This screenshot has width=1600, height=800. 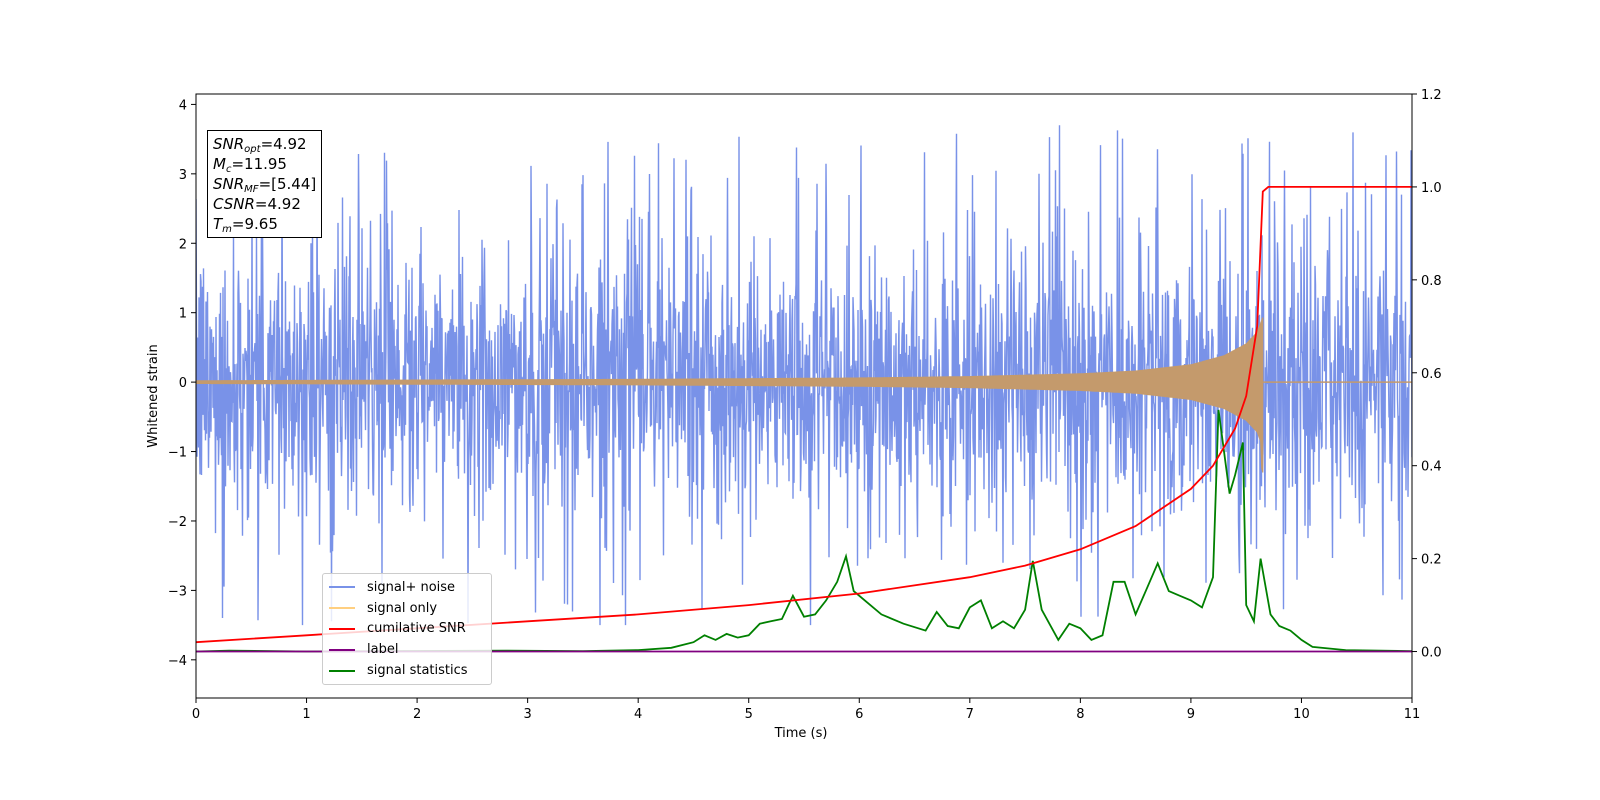 What do you see at coordinates (749, 714) in the screenshot?
I see `x-tick-label: 5` at bounding box center [749, 714].